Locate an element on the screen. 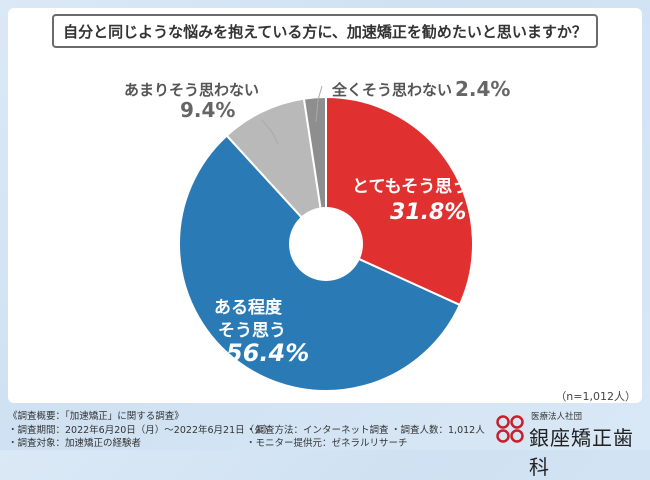 The width and height of the screenshot is (650, 480). footer-method: ・調査方法：インターネット調査 is located at coordinates (317, 430).